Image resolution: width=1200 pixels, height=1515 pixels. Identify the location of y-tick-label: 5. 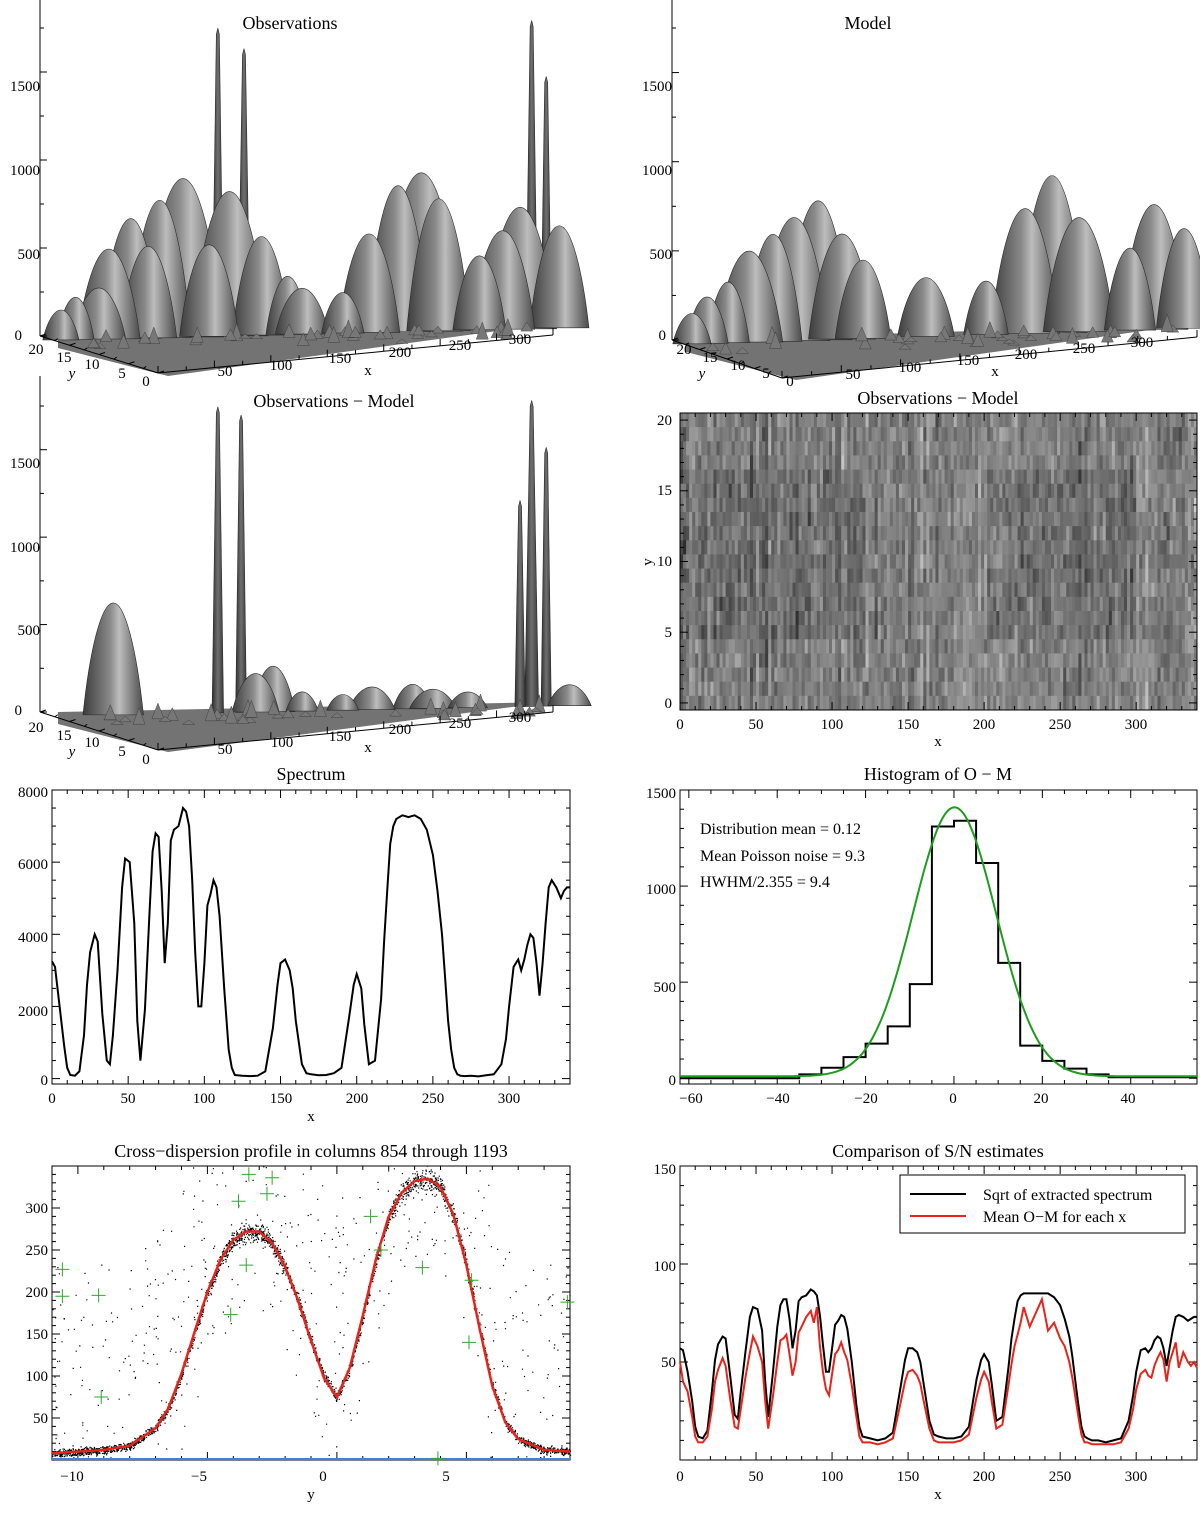
(669, 633).